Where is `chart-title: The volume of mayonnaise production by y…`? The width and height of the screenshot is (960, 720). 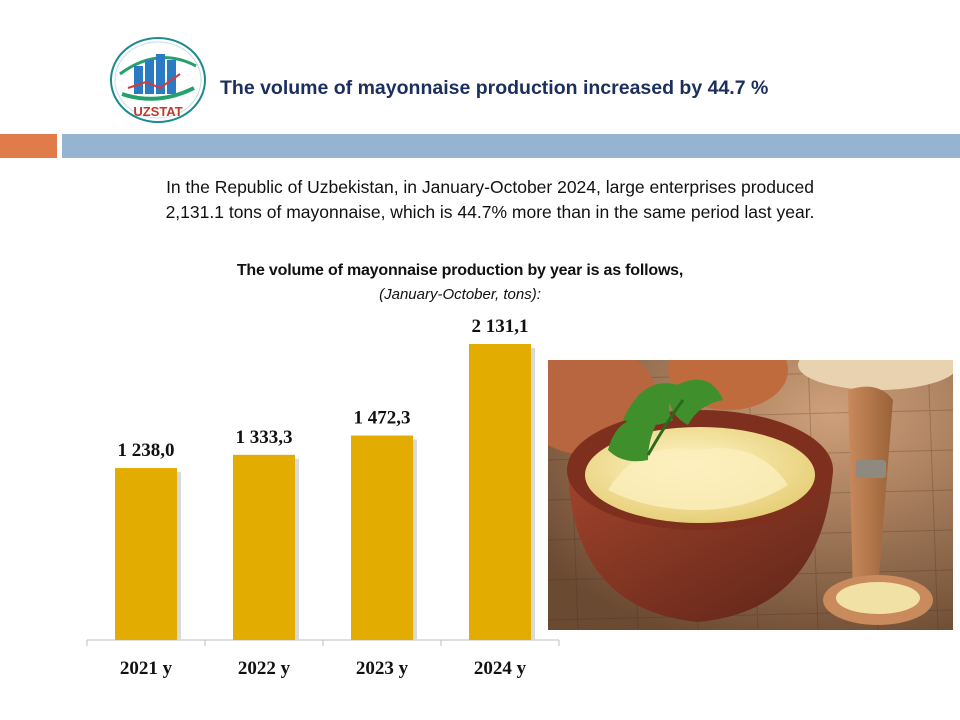 chart-title: The volume of mayonnaise production by y… is located at coordinates (460, 270).